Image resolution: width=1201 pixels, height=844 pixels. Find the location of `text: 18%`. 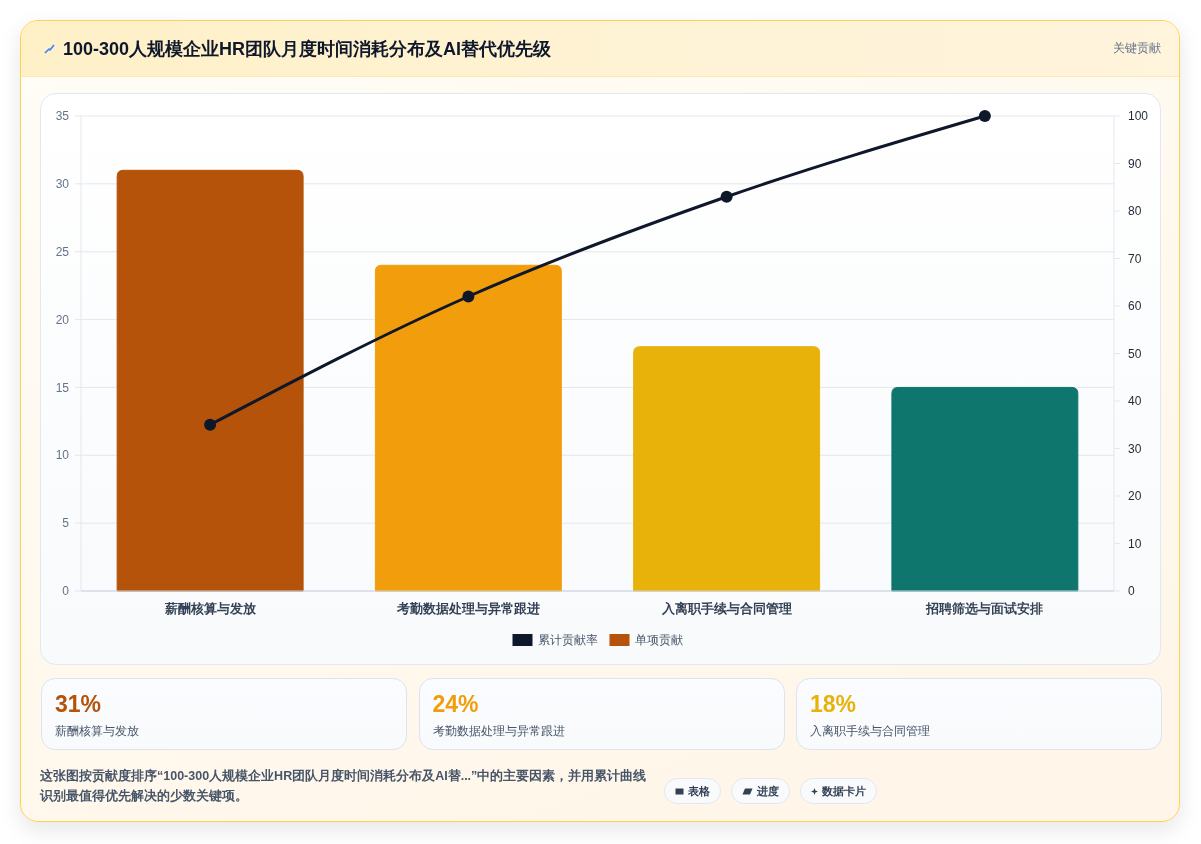

text: 18% is located at coordinates (833, 704).